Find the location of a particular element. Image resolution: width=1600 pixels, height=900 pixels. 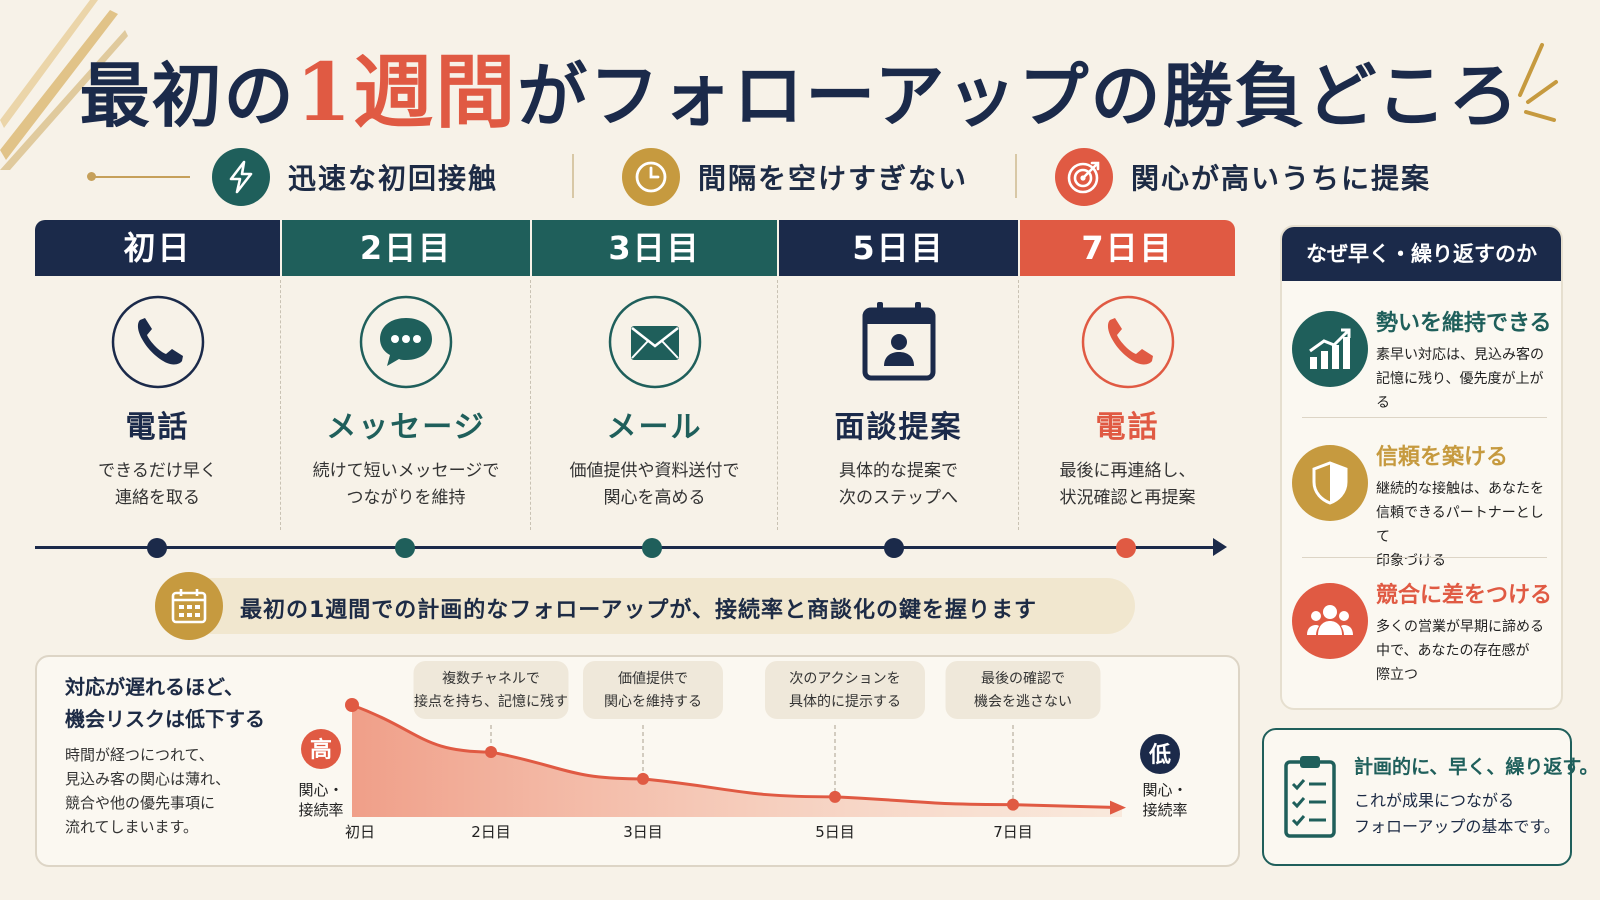

reason-item: 信頼を築ける 継続的な接触は、あなたを 信頼できるパートナーとして 印象づける is located at coordinates (1424, 504).